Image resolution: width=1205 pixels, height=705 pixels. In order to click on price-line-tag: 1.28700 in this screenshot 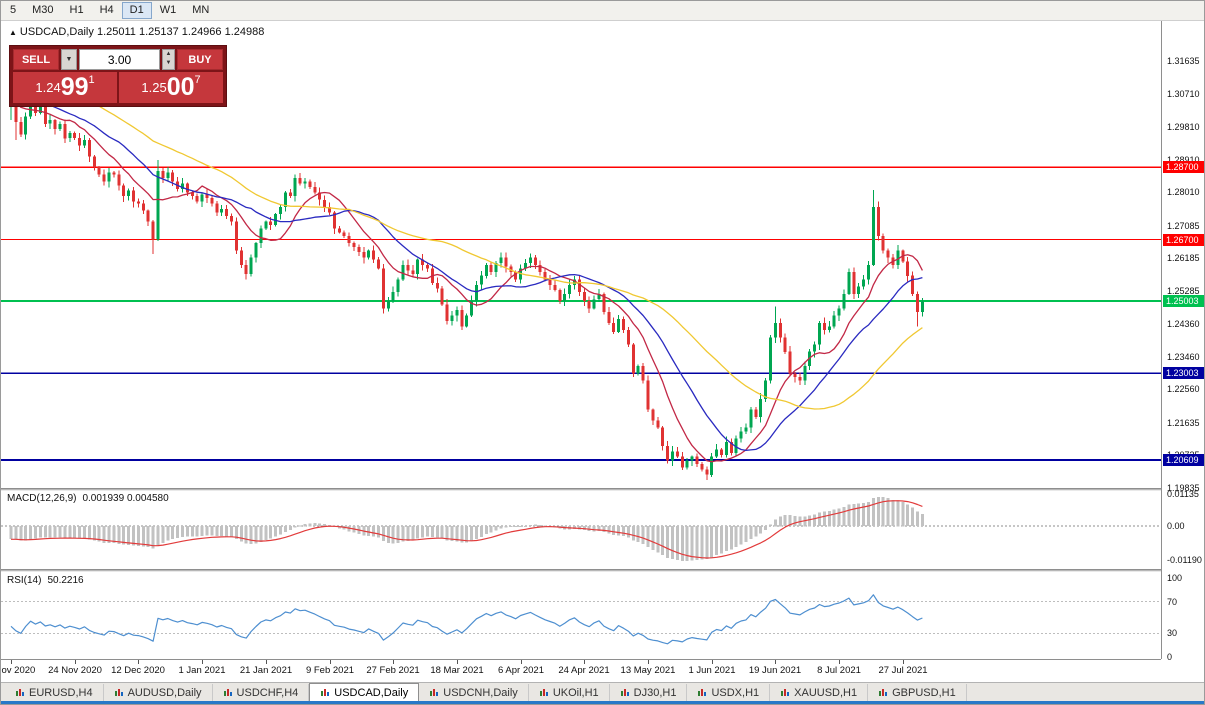, I will do `click(1183, 167)`.